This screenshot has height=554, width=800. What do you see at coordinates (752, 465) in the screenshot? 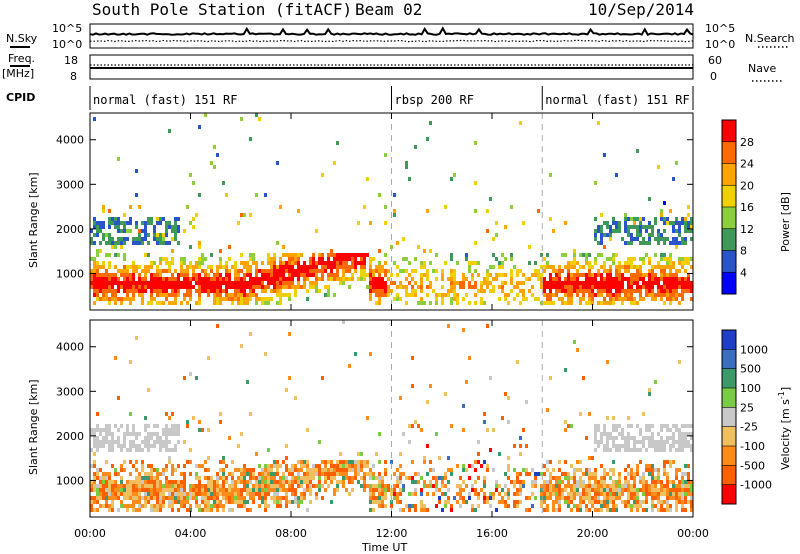
I see `colorbar-tick-label: -500` at bounding box center [752, 465].